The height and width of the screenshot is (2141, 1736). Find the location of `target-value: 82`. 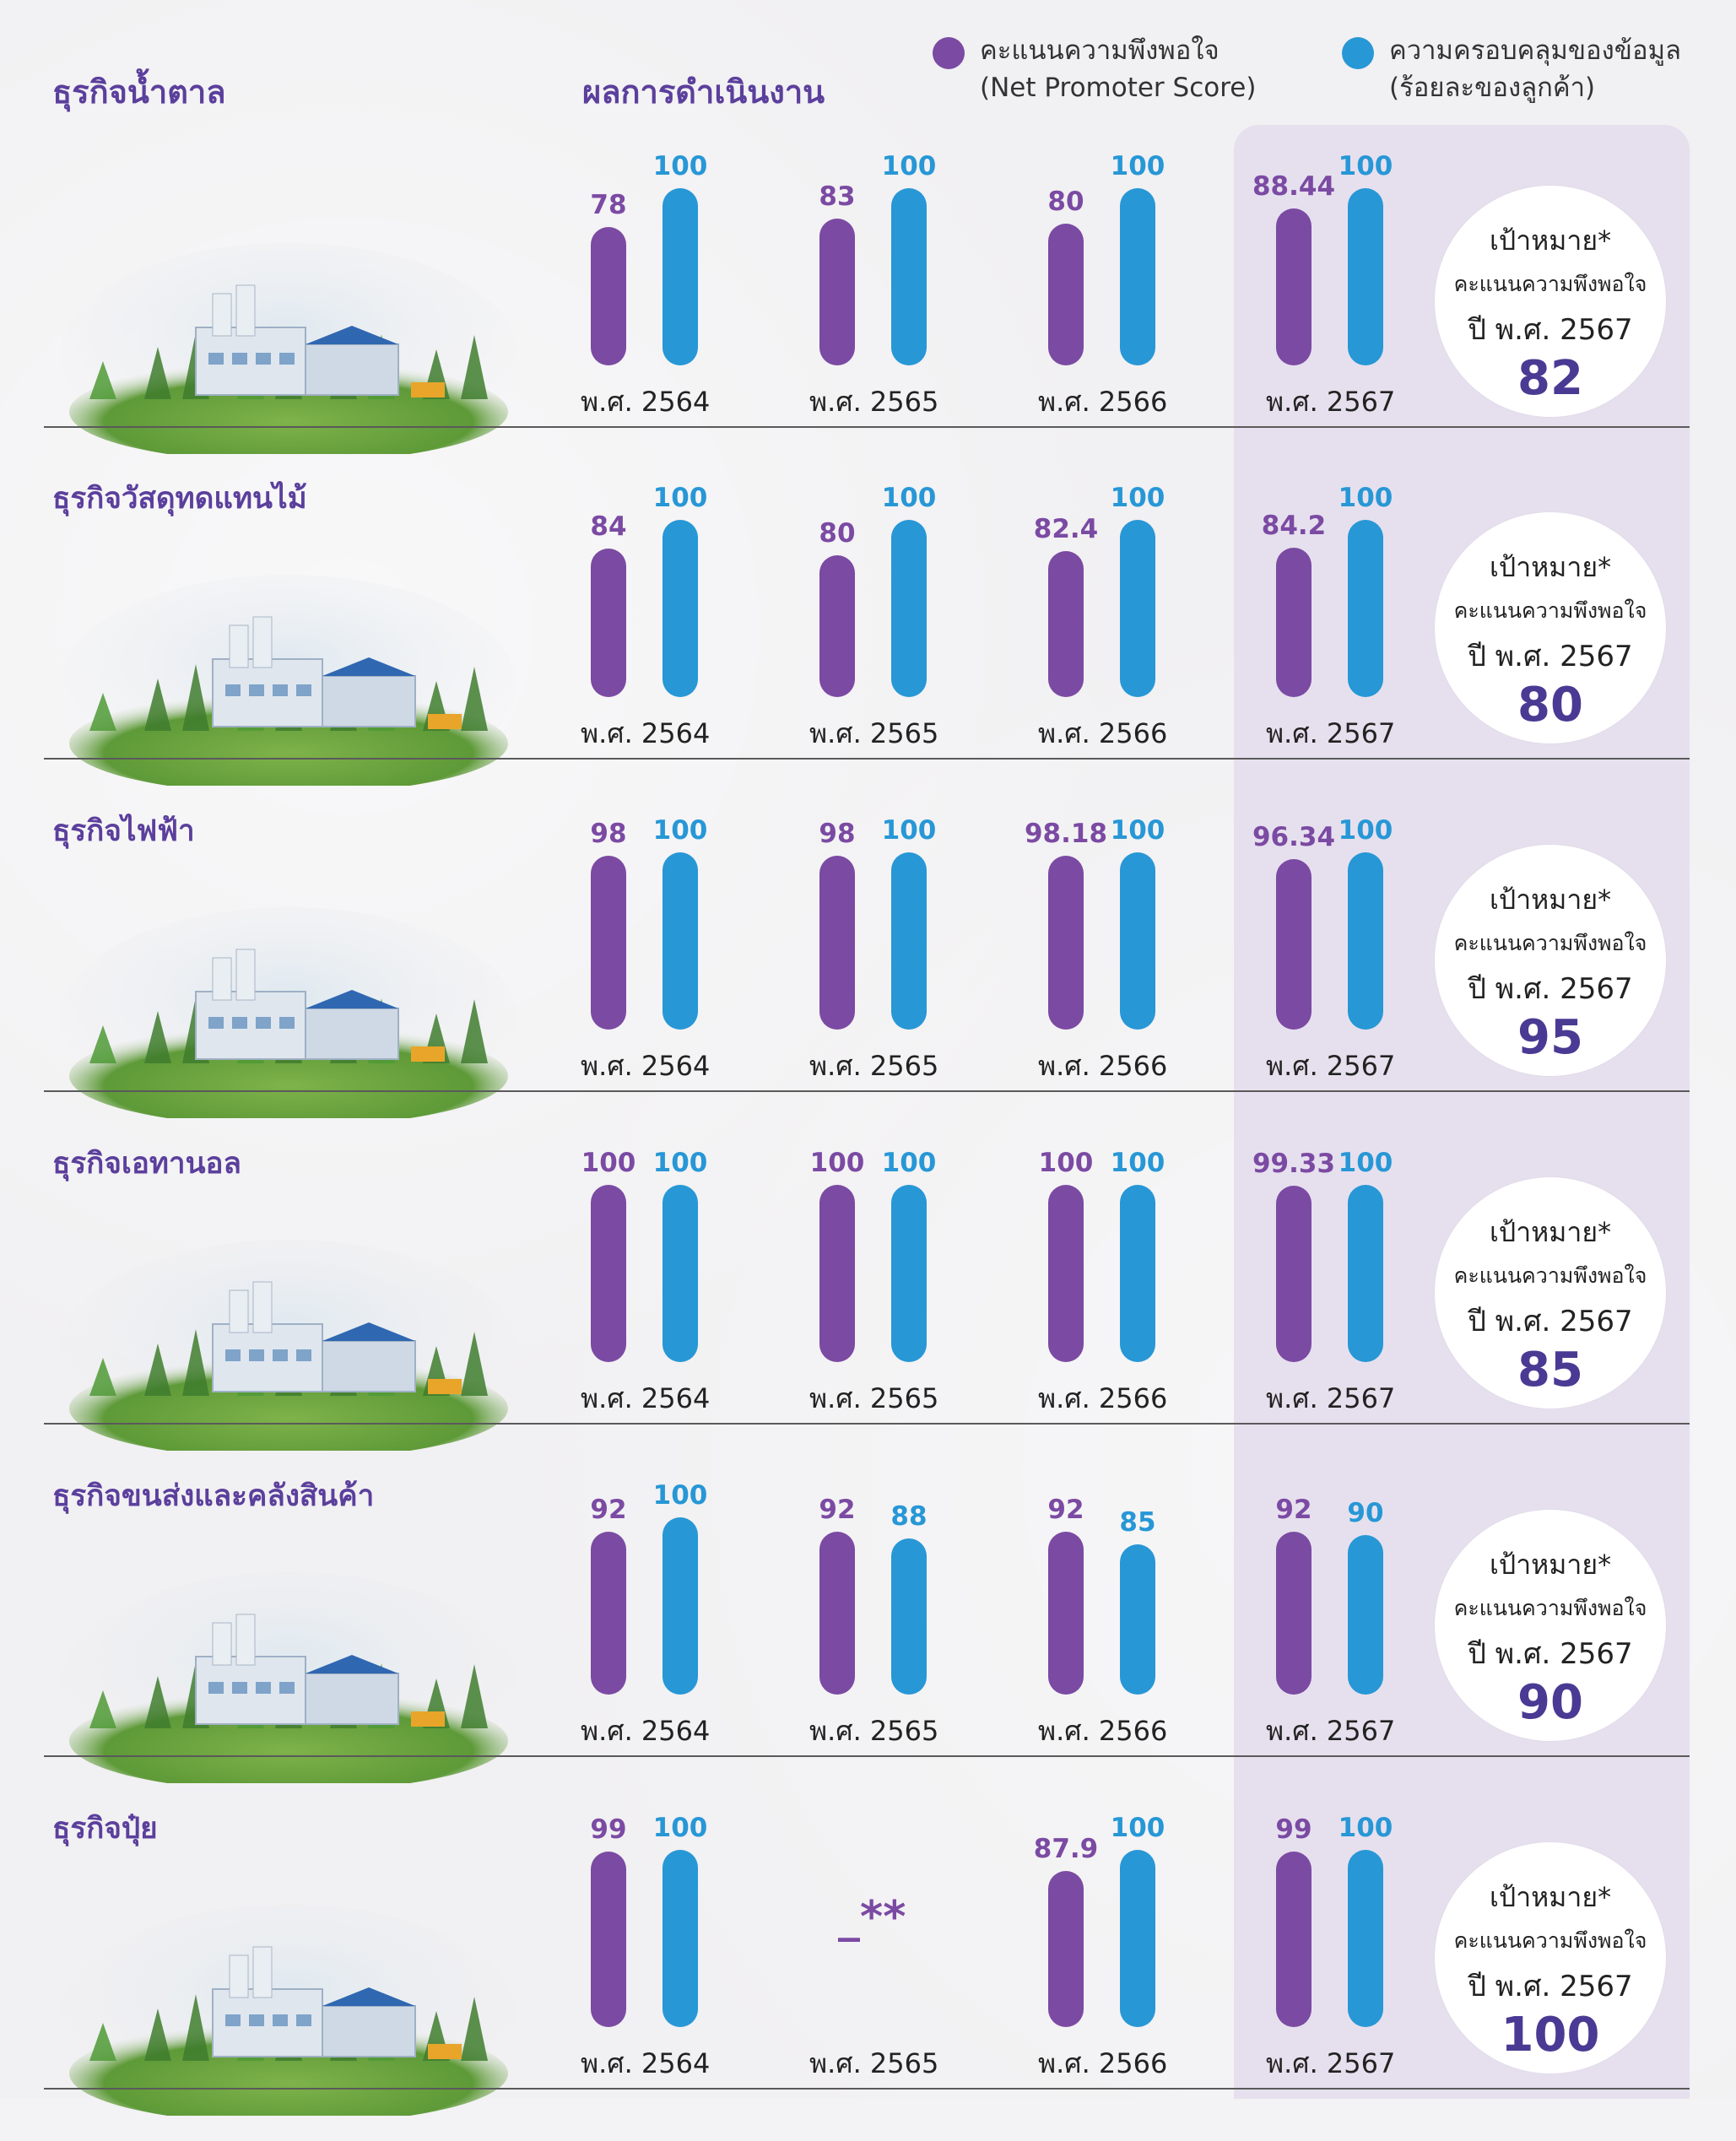

target-value: 82 is located at coordinates (1550, 379).